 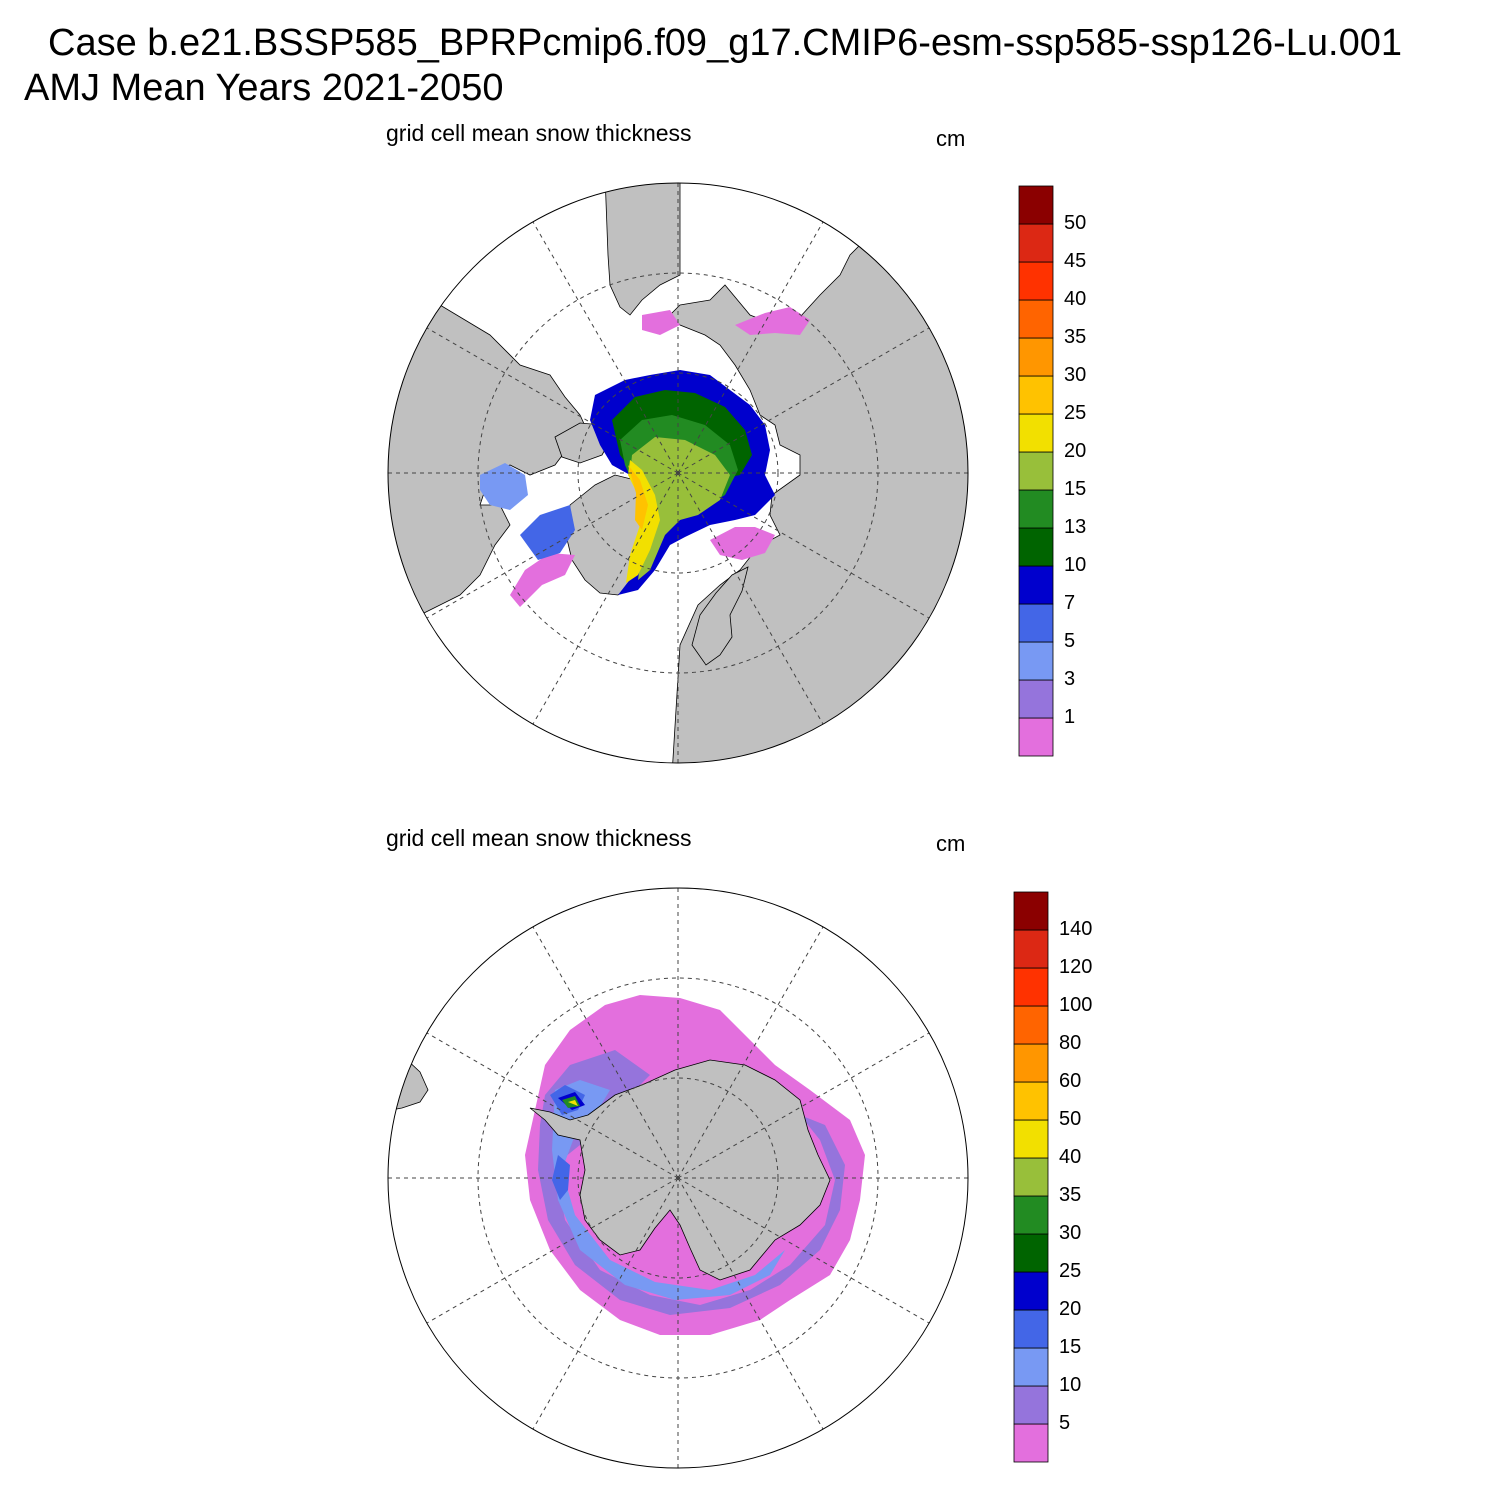 I want to click on north-colorbar-tick-label: 13, so click(x=1075, y=527).